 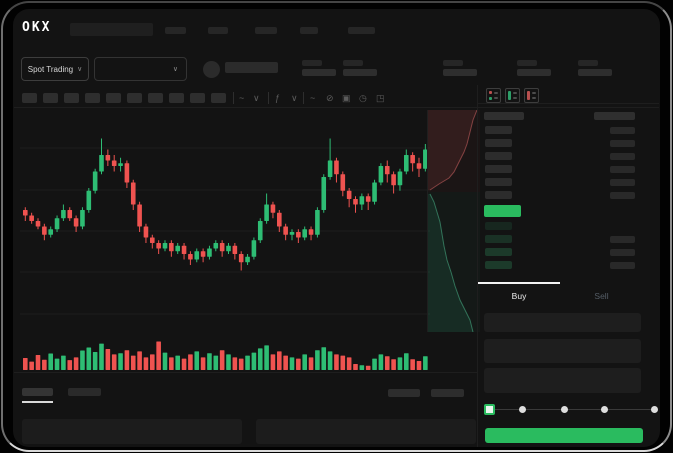 I want to click on market-type-label: Spot Trading, so click(x=50, y=69).